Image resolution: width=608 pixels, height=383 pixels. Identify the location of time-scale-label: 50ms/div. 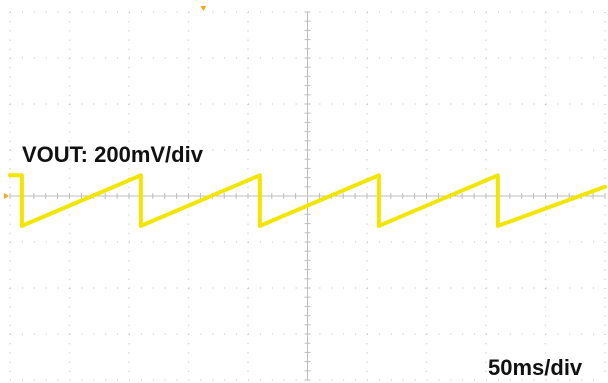
(535, 367).